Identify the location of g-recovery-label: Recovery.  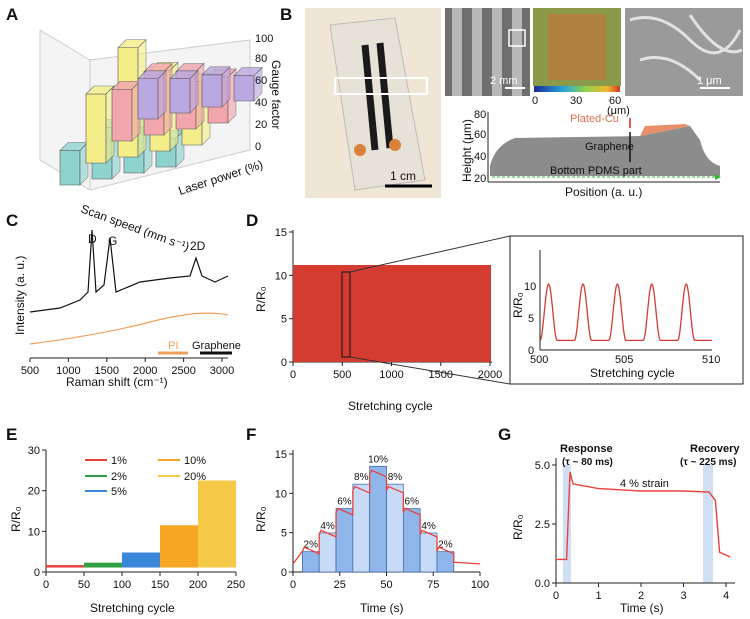
(715, 449).